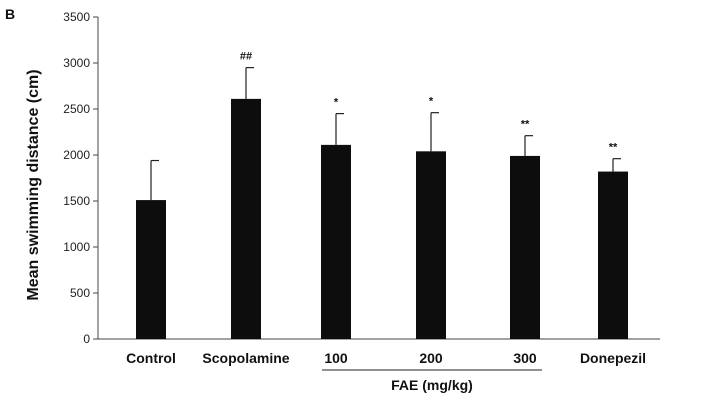 The height and width of the screenshot is (414, 704). Describe the element at coordinates (33, 184) in the screenshot. I see `y-axis-label: Mean swimming distance (cm)` at that location.